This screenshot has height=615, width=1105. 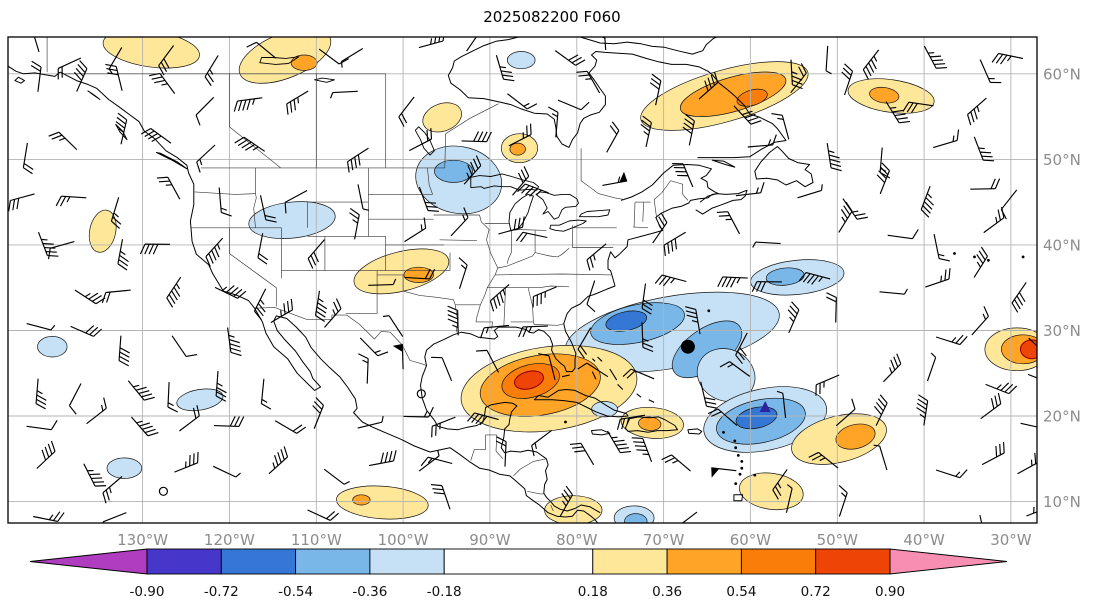 I want to click on lon-tick-label: 90°W, so click(x=490, y=540).